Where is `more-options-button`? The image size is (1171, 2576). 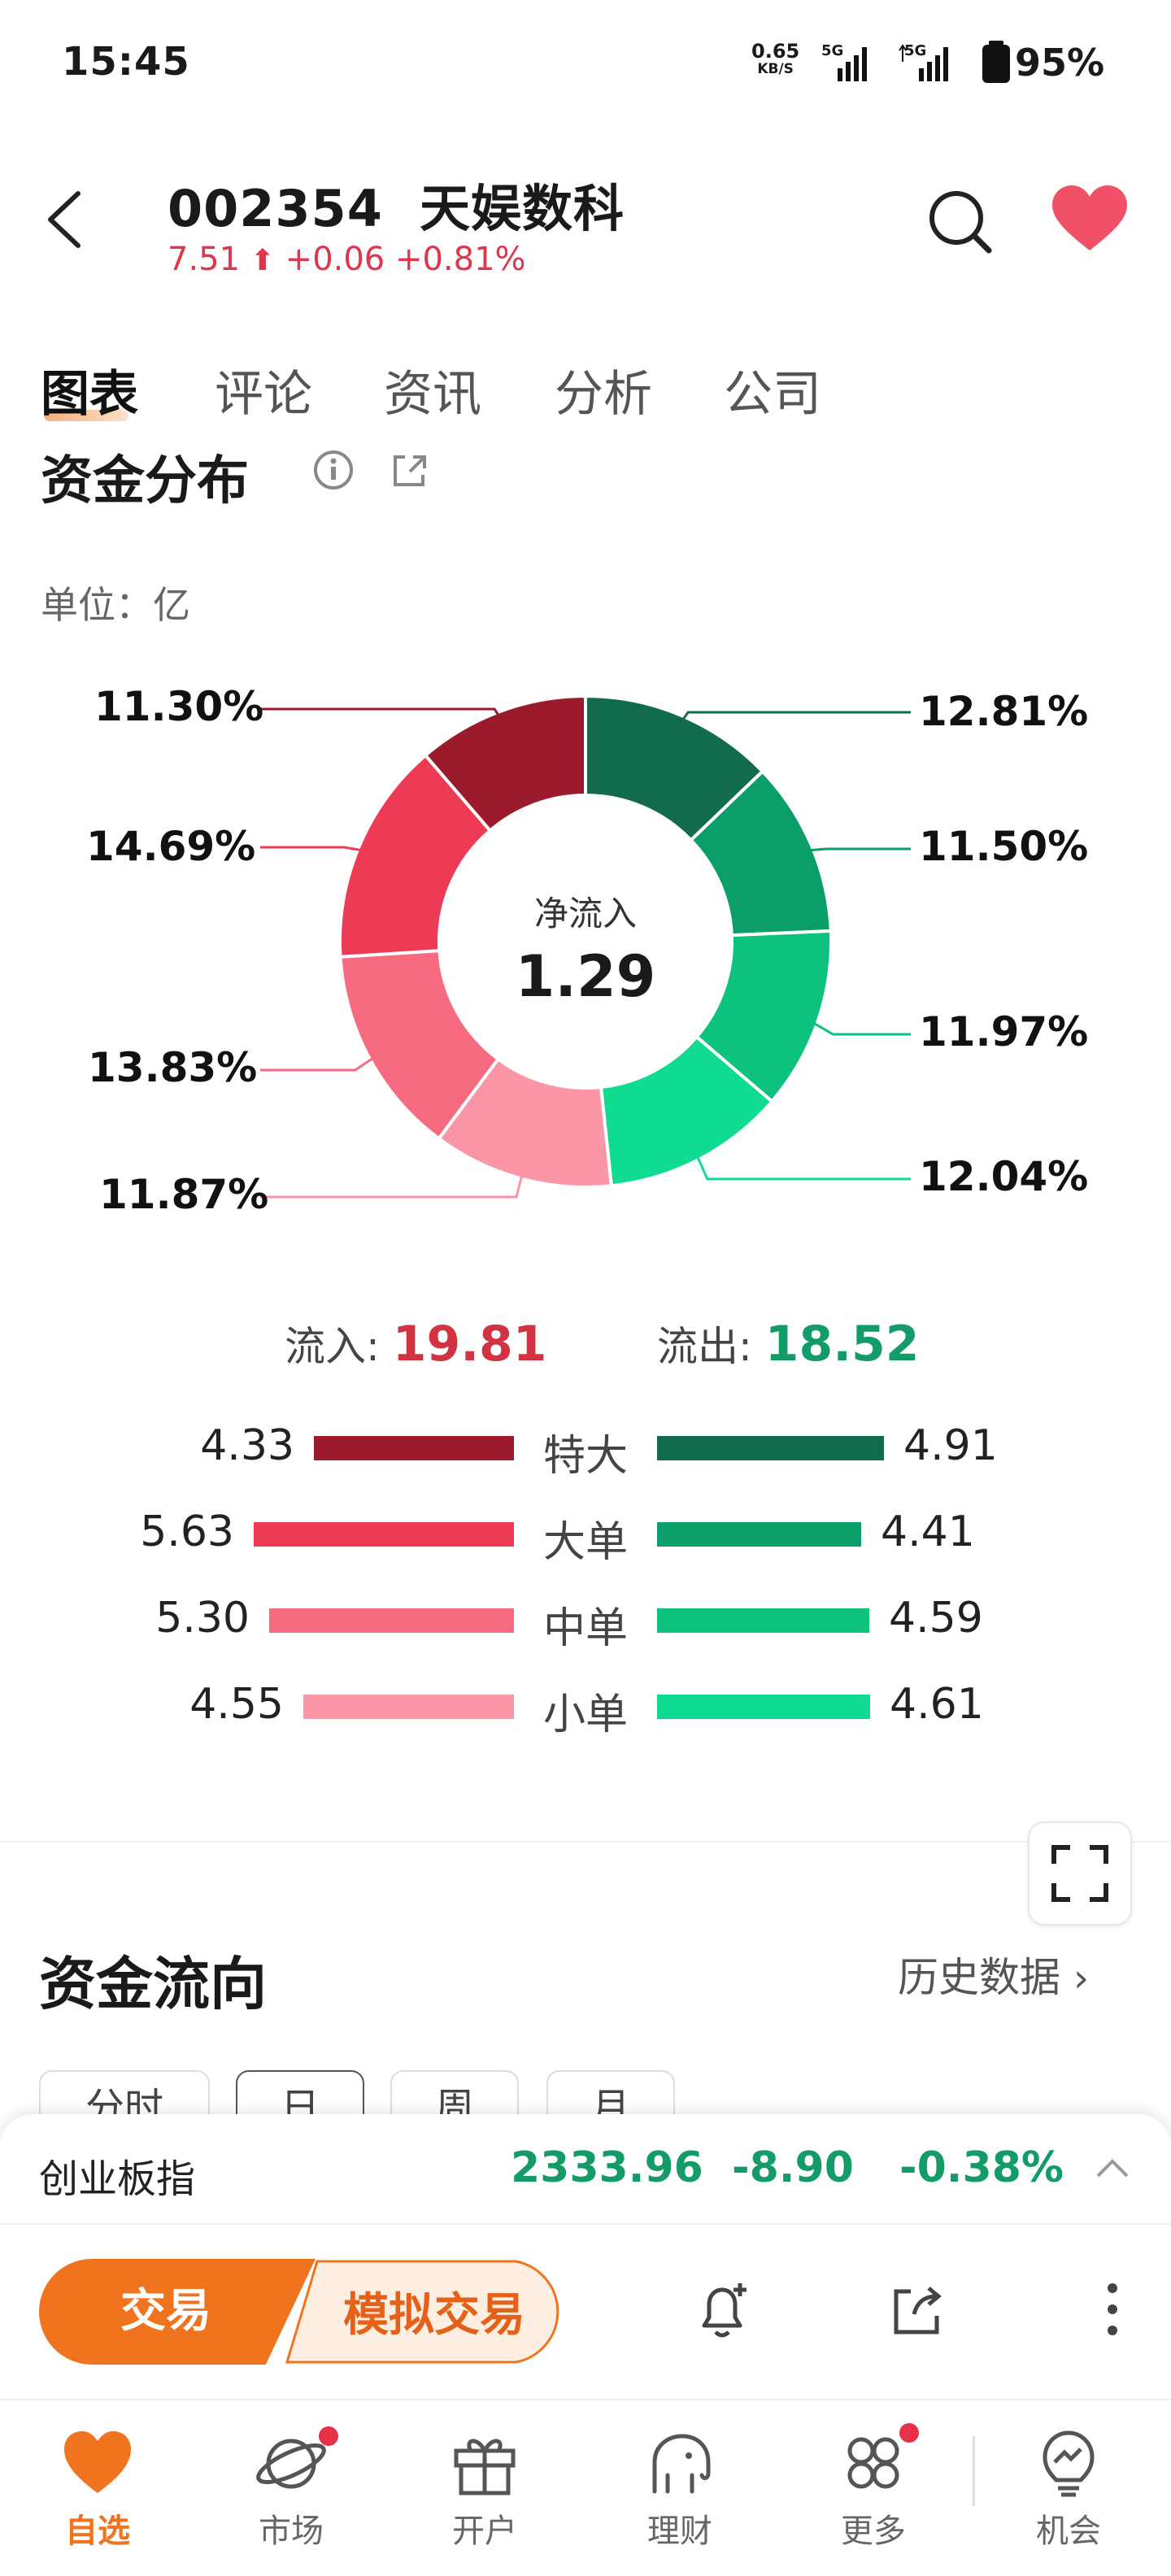
more-options-button is located at coordinates (1112, 2312).